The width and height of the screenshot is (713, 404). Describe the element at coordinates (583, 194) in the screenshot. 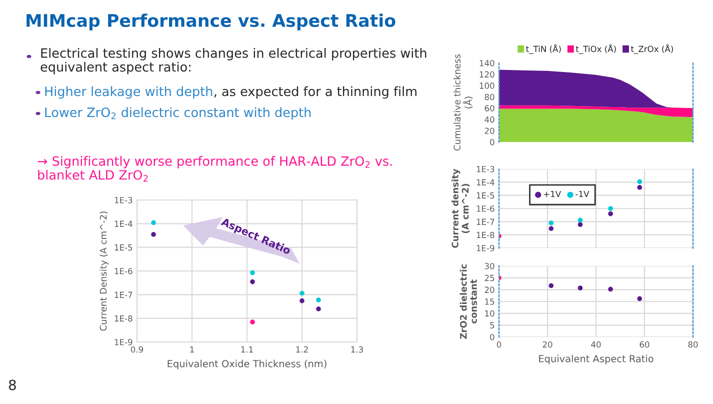

I see `legend-label: -1V` at that location.